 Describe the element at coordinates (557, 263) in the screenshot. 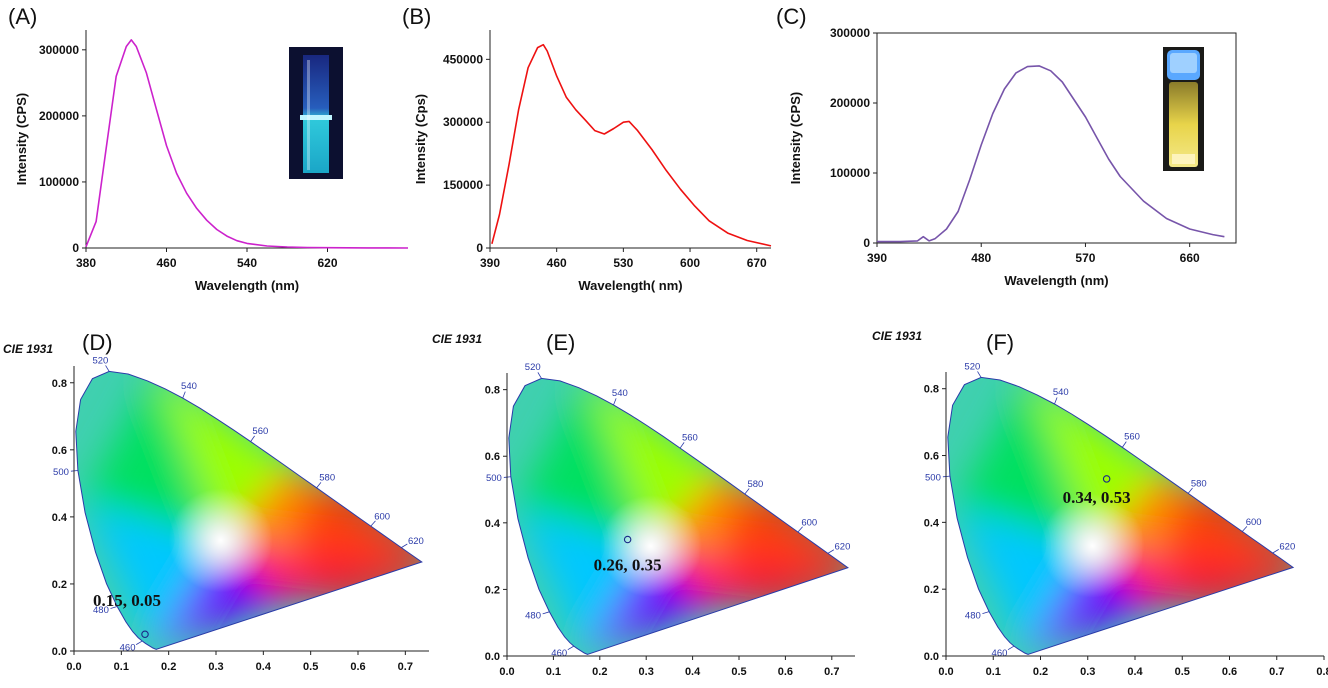

I see `chart-b-x-tick-label: 460` at that location.